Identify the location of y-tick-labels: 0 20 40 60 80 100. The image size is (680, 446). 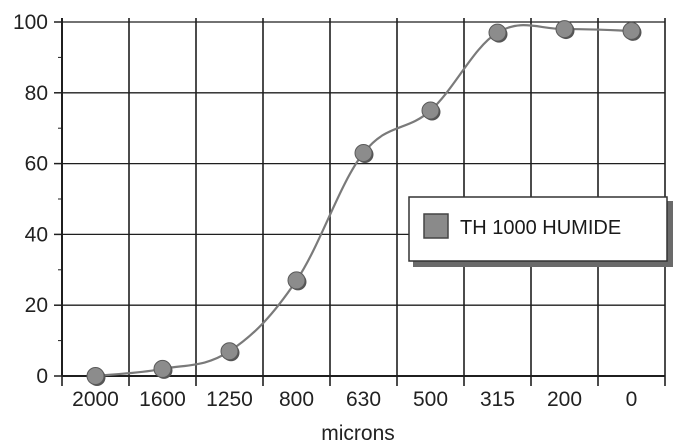
(30, 199).